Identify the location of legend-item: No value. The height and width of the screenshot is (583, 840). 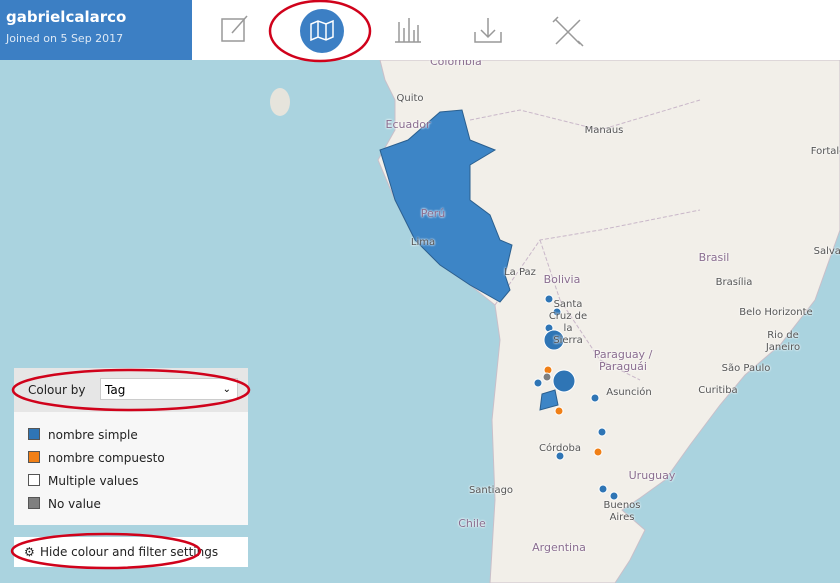
(64, 504).